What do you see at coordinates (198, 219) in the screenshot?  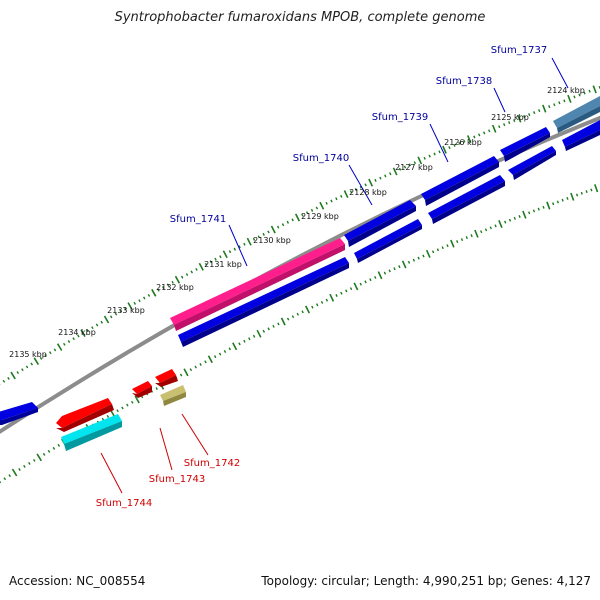 I see `gene-label-sfum-1741: Sfum_1741` at bounding box center [198, 219].